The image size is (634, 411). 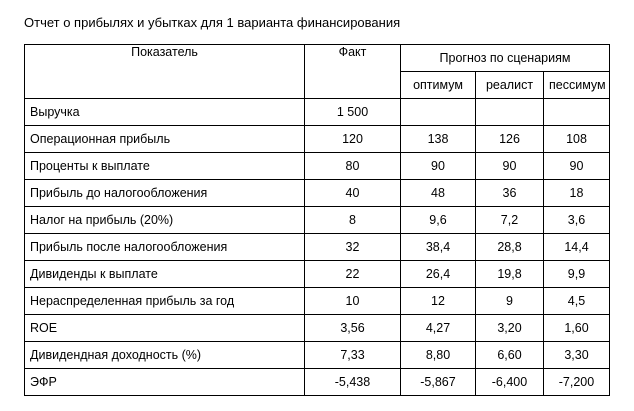 I want to click on row-label: Дивиденды к выплате, so click(x=164, y=274).